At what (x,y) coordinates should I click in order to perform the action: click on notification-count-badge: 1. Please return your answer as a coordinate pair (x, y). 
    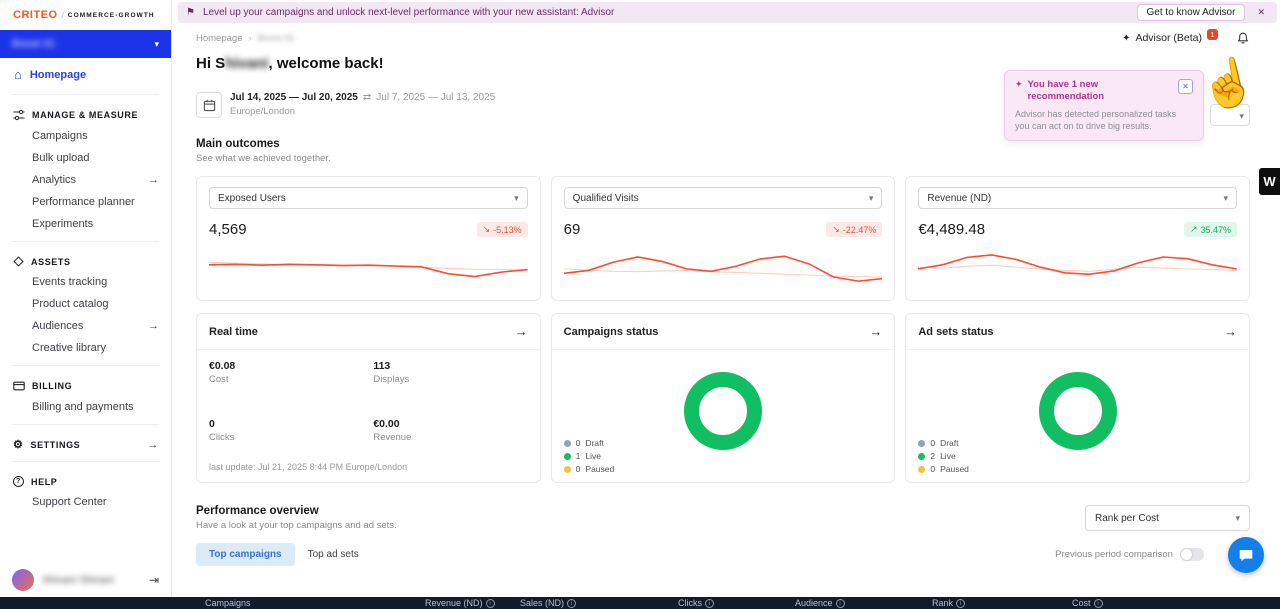
    Looking at the image, I should click on (1212, 34).